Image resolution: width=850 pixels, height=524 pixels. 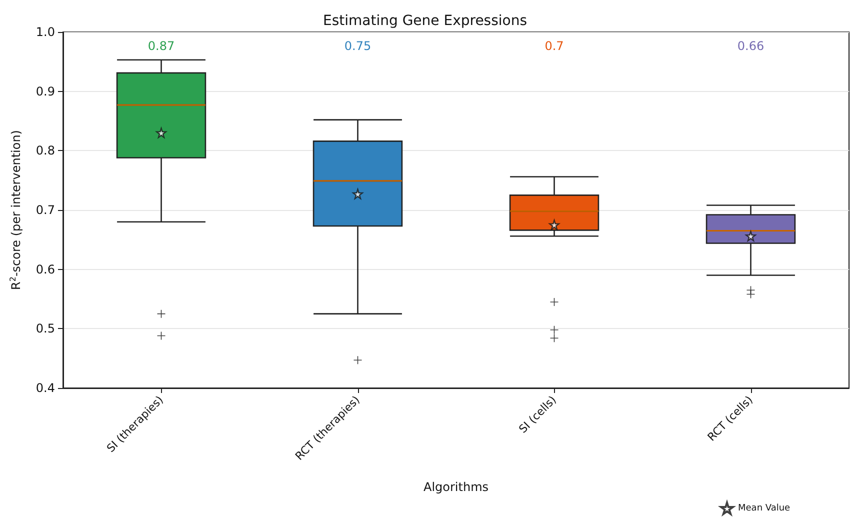 What do you see at coordinates (750, 46) in the screenshot?
I see `annotation: 0.66` at bounding box center [750, 46].